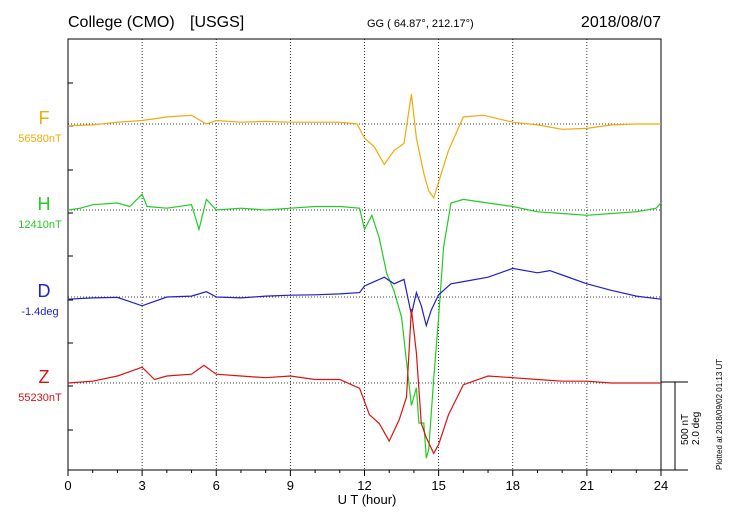 This screenshot has width=730, height=520. Describe the element at coordinates (513, 485) in the screenshot. I see `x-tick-label-18: 18` at that location.